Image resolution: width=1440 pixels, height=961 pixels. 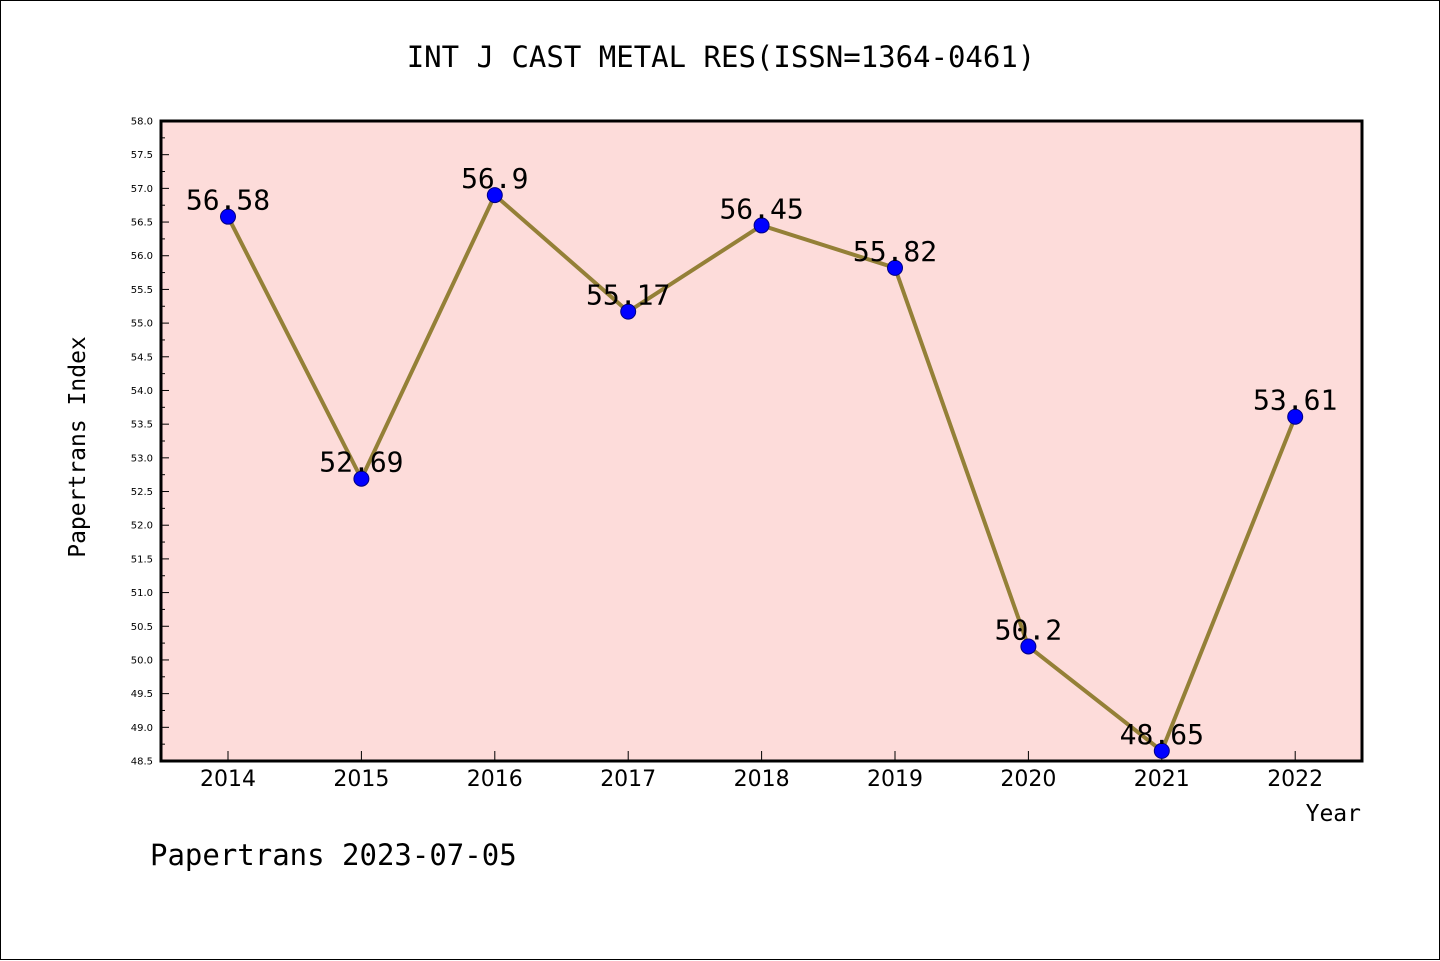 I want to click on y-tick-label: 48.5, so click(x=142, y=762).